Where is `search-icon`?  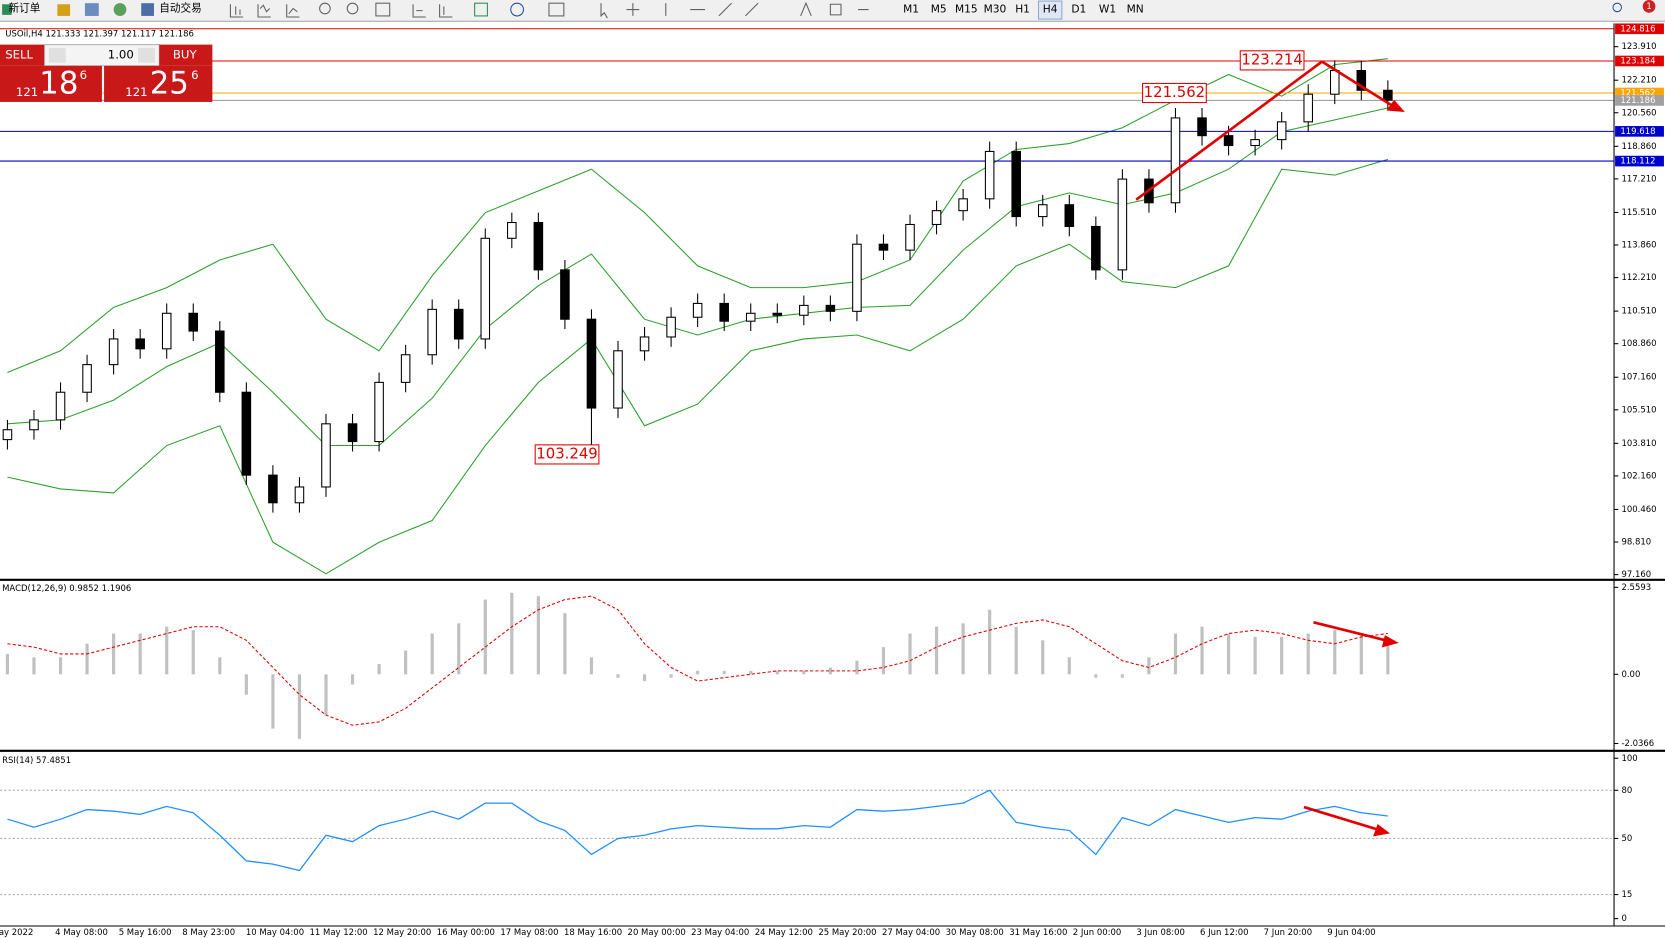 search-icon is located at coordinates (1617, 7).